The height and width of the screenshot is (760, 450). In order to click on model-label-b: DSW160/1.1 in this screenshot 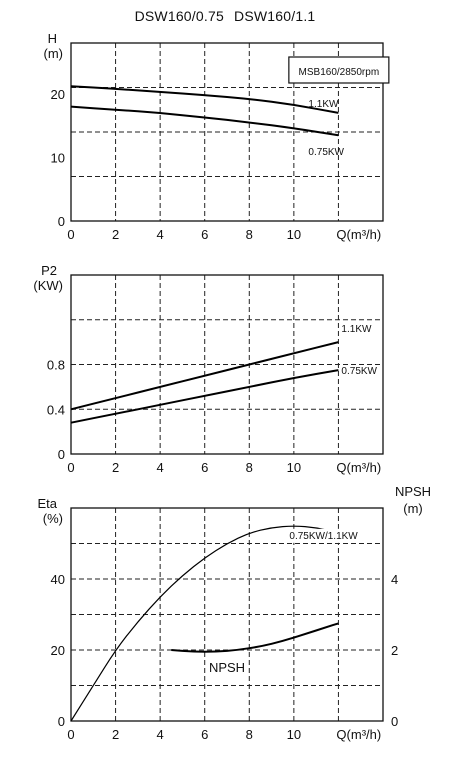, I will do `click(275, 16)`.